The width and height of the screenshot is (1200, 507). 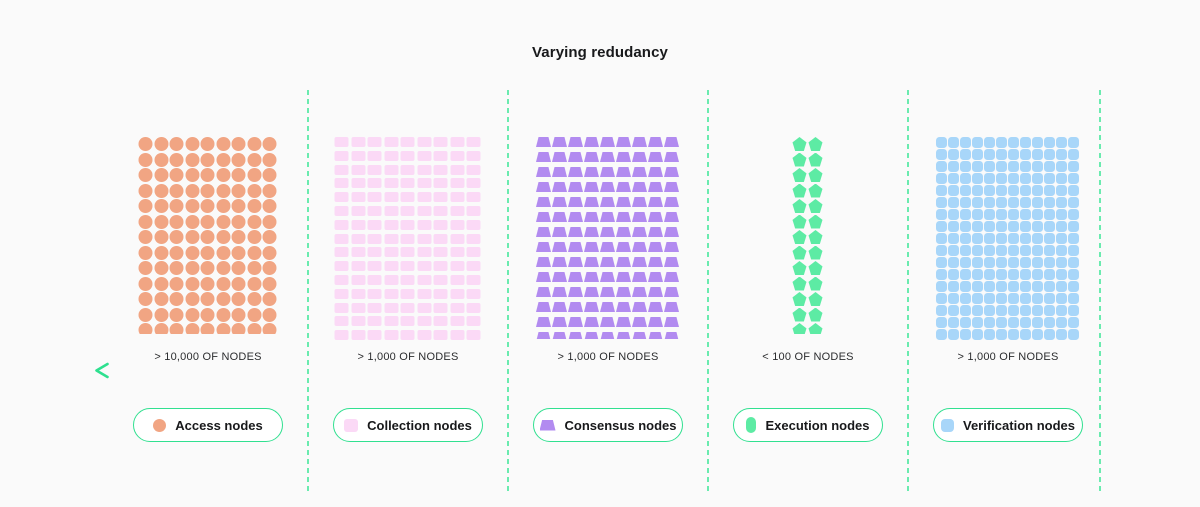 What do you see at coordinates (208, 425) in the screenshot?
I see `access-nodes-legend-pill: Access nodes` at bounding box center [208, 425].